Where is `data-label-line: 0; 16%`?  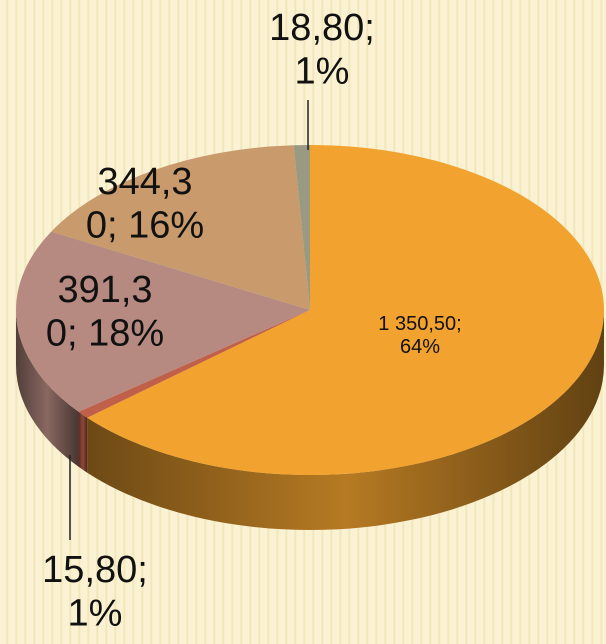 data-label-line: 0; 16% is located at coordinates (145, 226).